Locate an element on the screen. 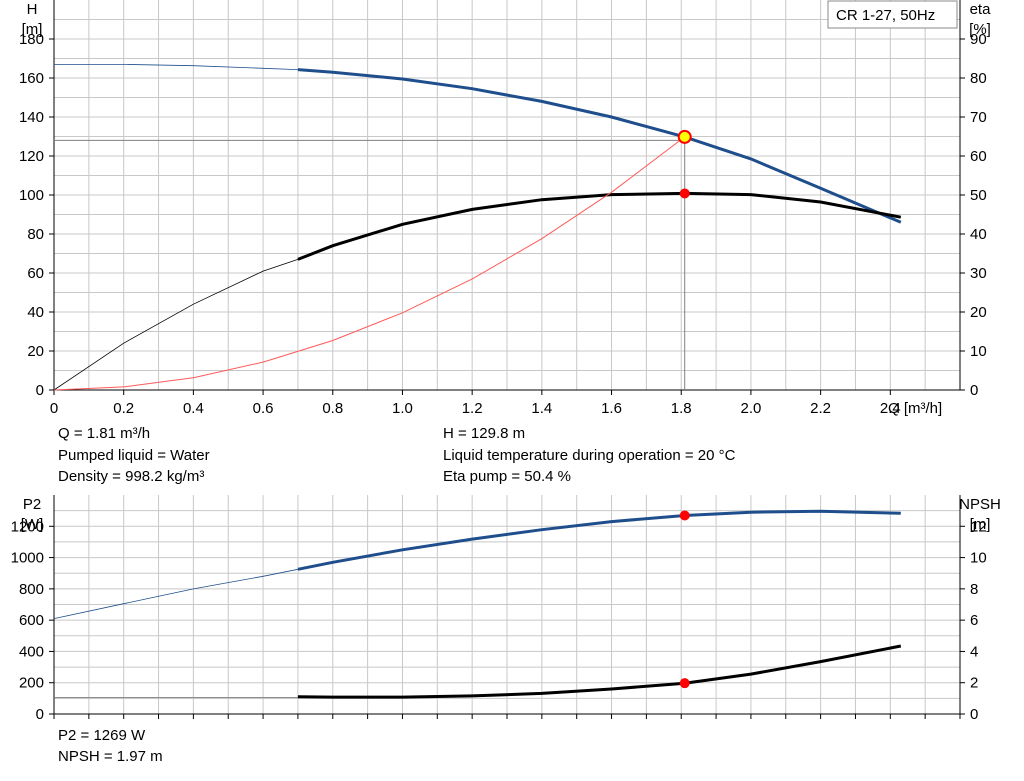 The image size is (1024, 781). x-tick-label: 0 is located at coordinates (54, 408).